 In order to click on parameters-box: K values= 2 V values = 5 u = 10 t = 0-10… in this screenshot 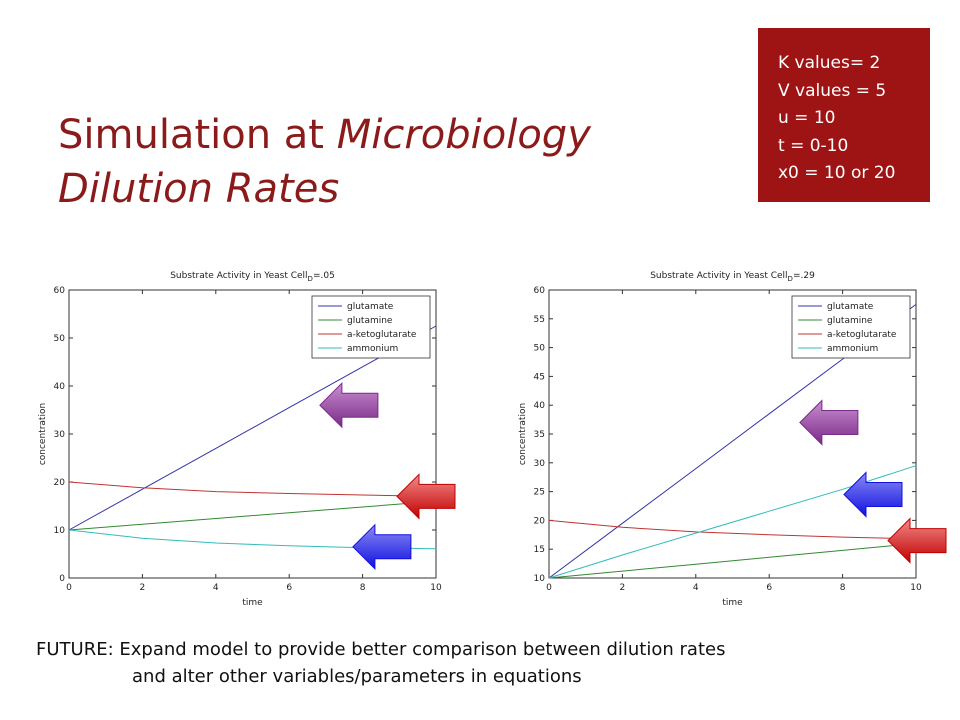, I will do `click(844, 115)`.